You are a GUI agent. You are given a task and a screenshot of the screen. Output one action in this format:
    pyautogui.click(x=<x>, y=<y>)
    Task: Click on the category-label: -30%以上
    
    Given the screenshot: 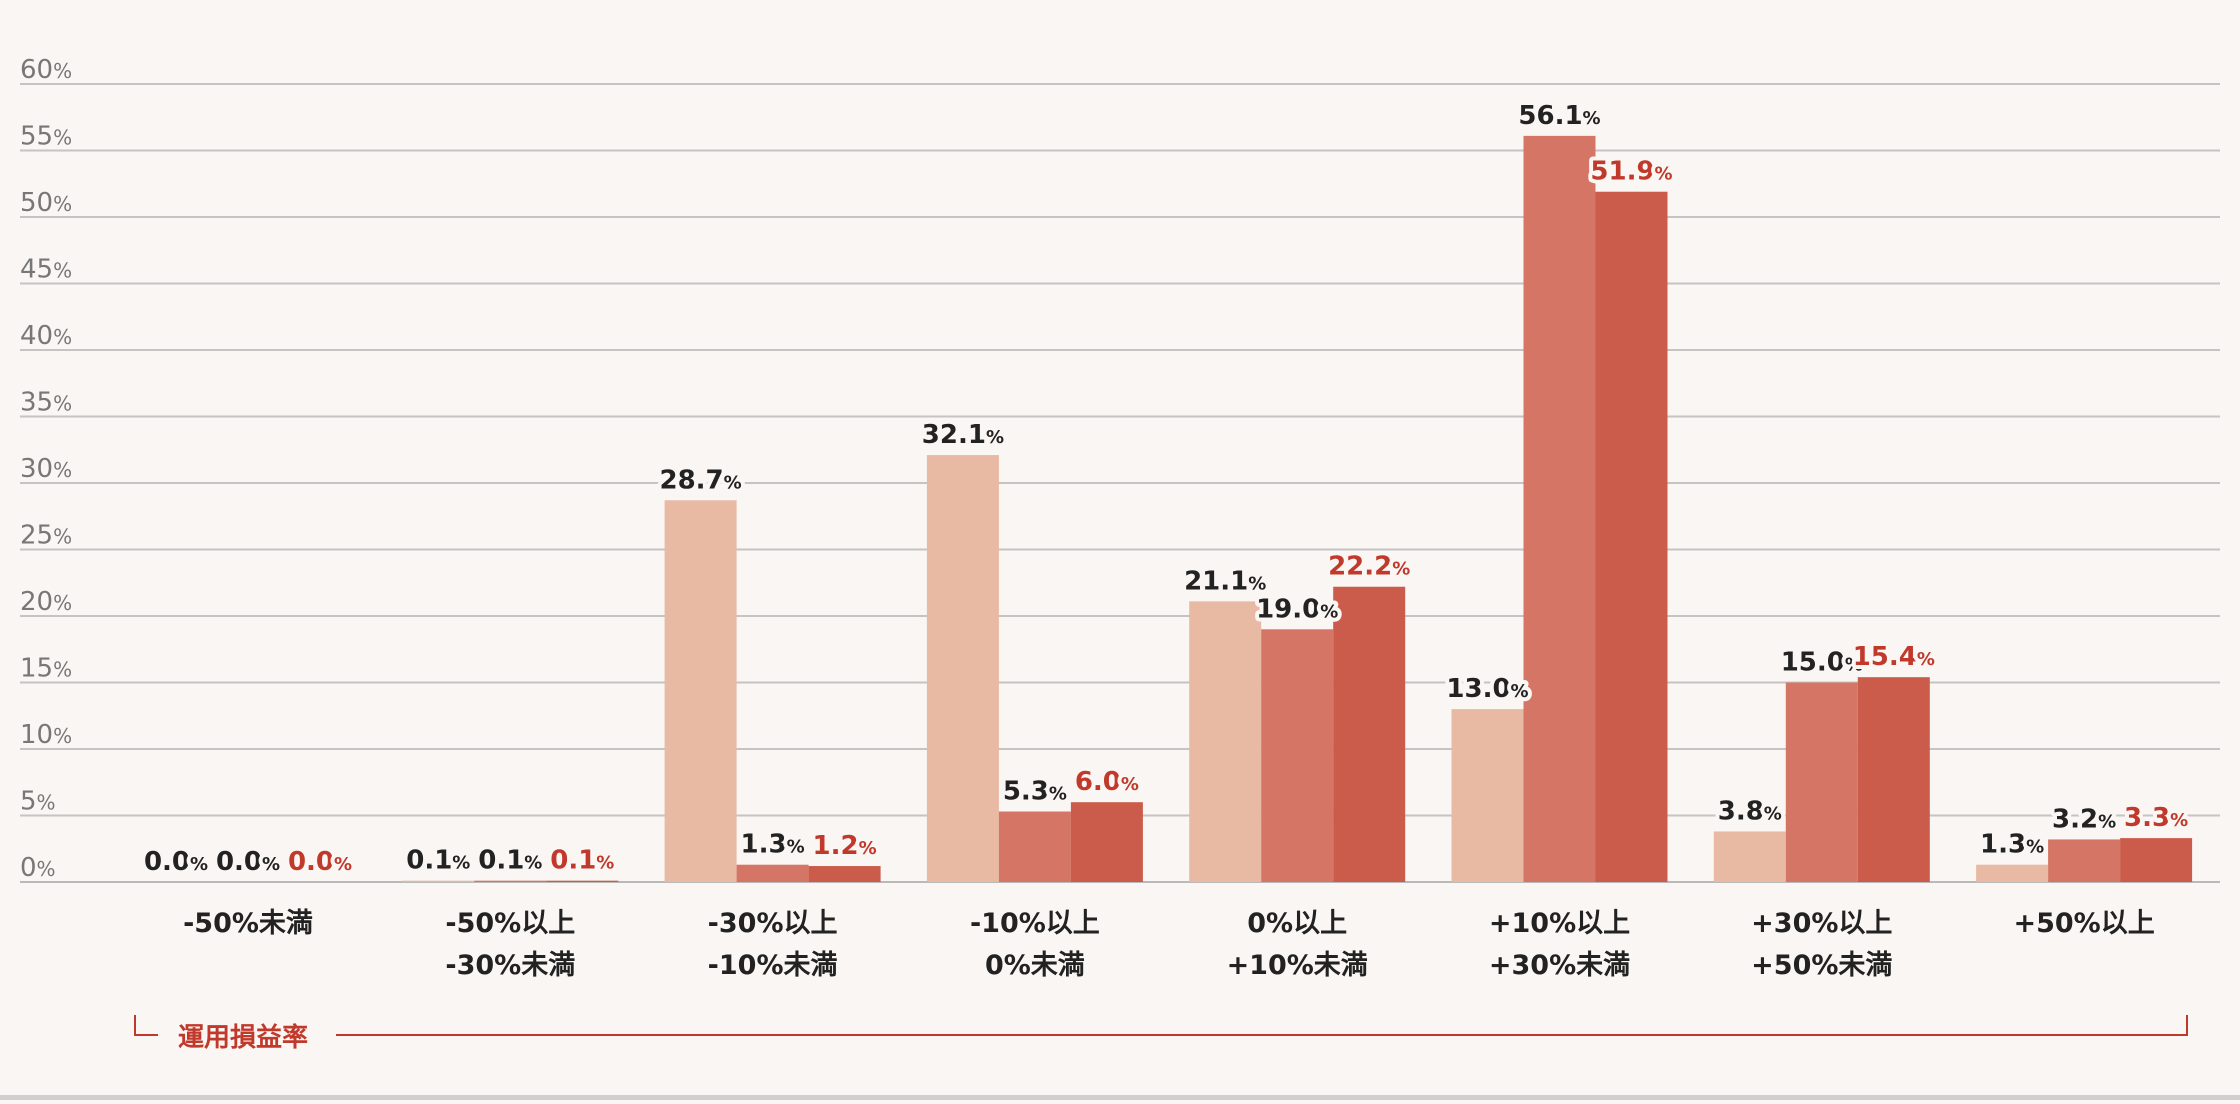 What is the action you would take?
    pyautogui.click(x=773, y=923)
    